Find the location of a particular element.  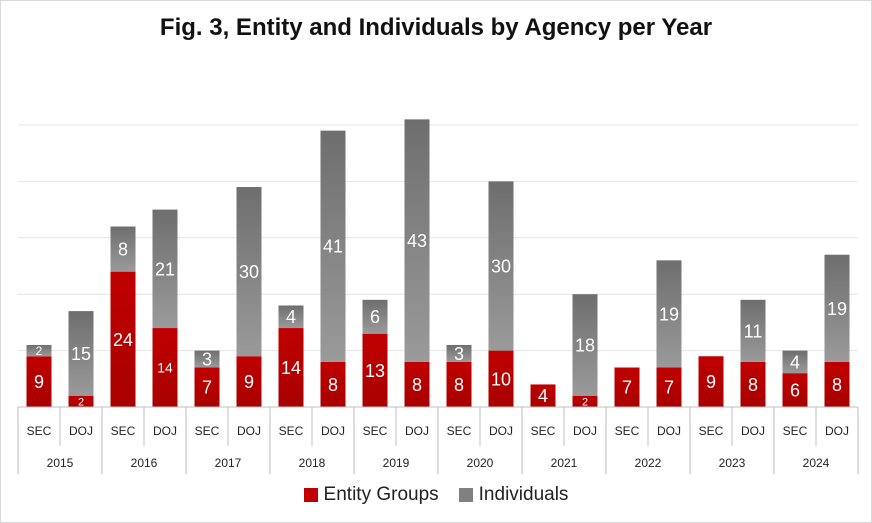

x-group-label: 2015 is located at coordinates (60, 463).